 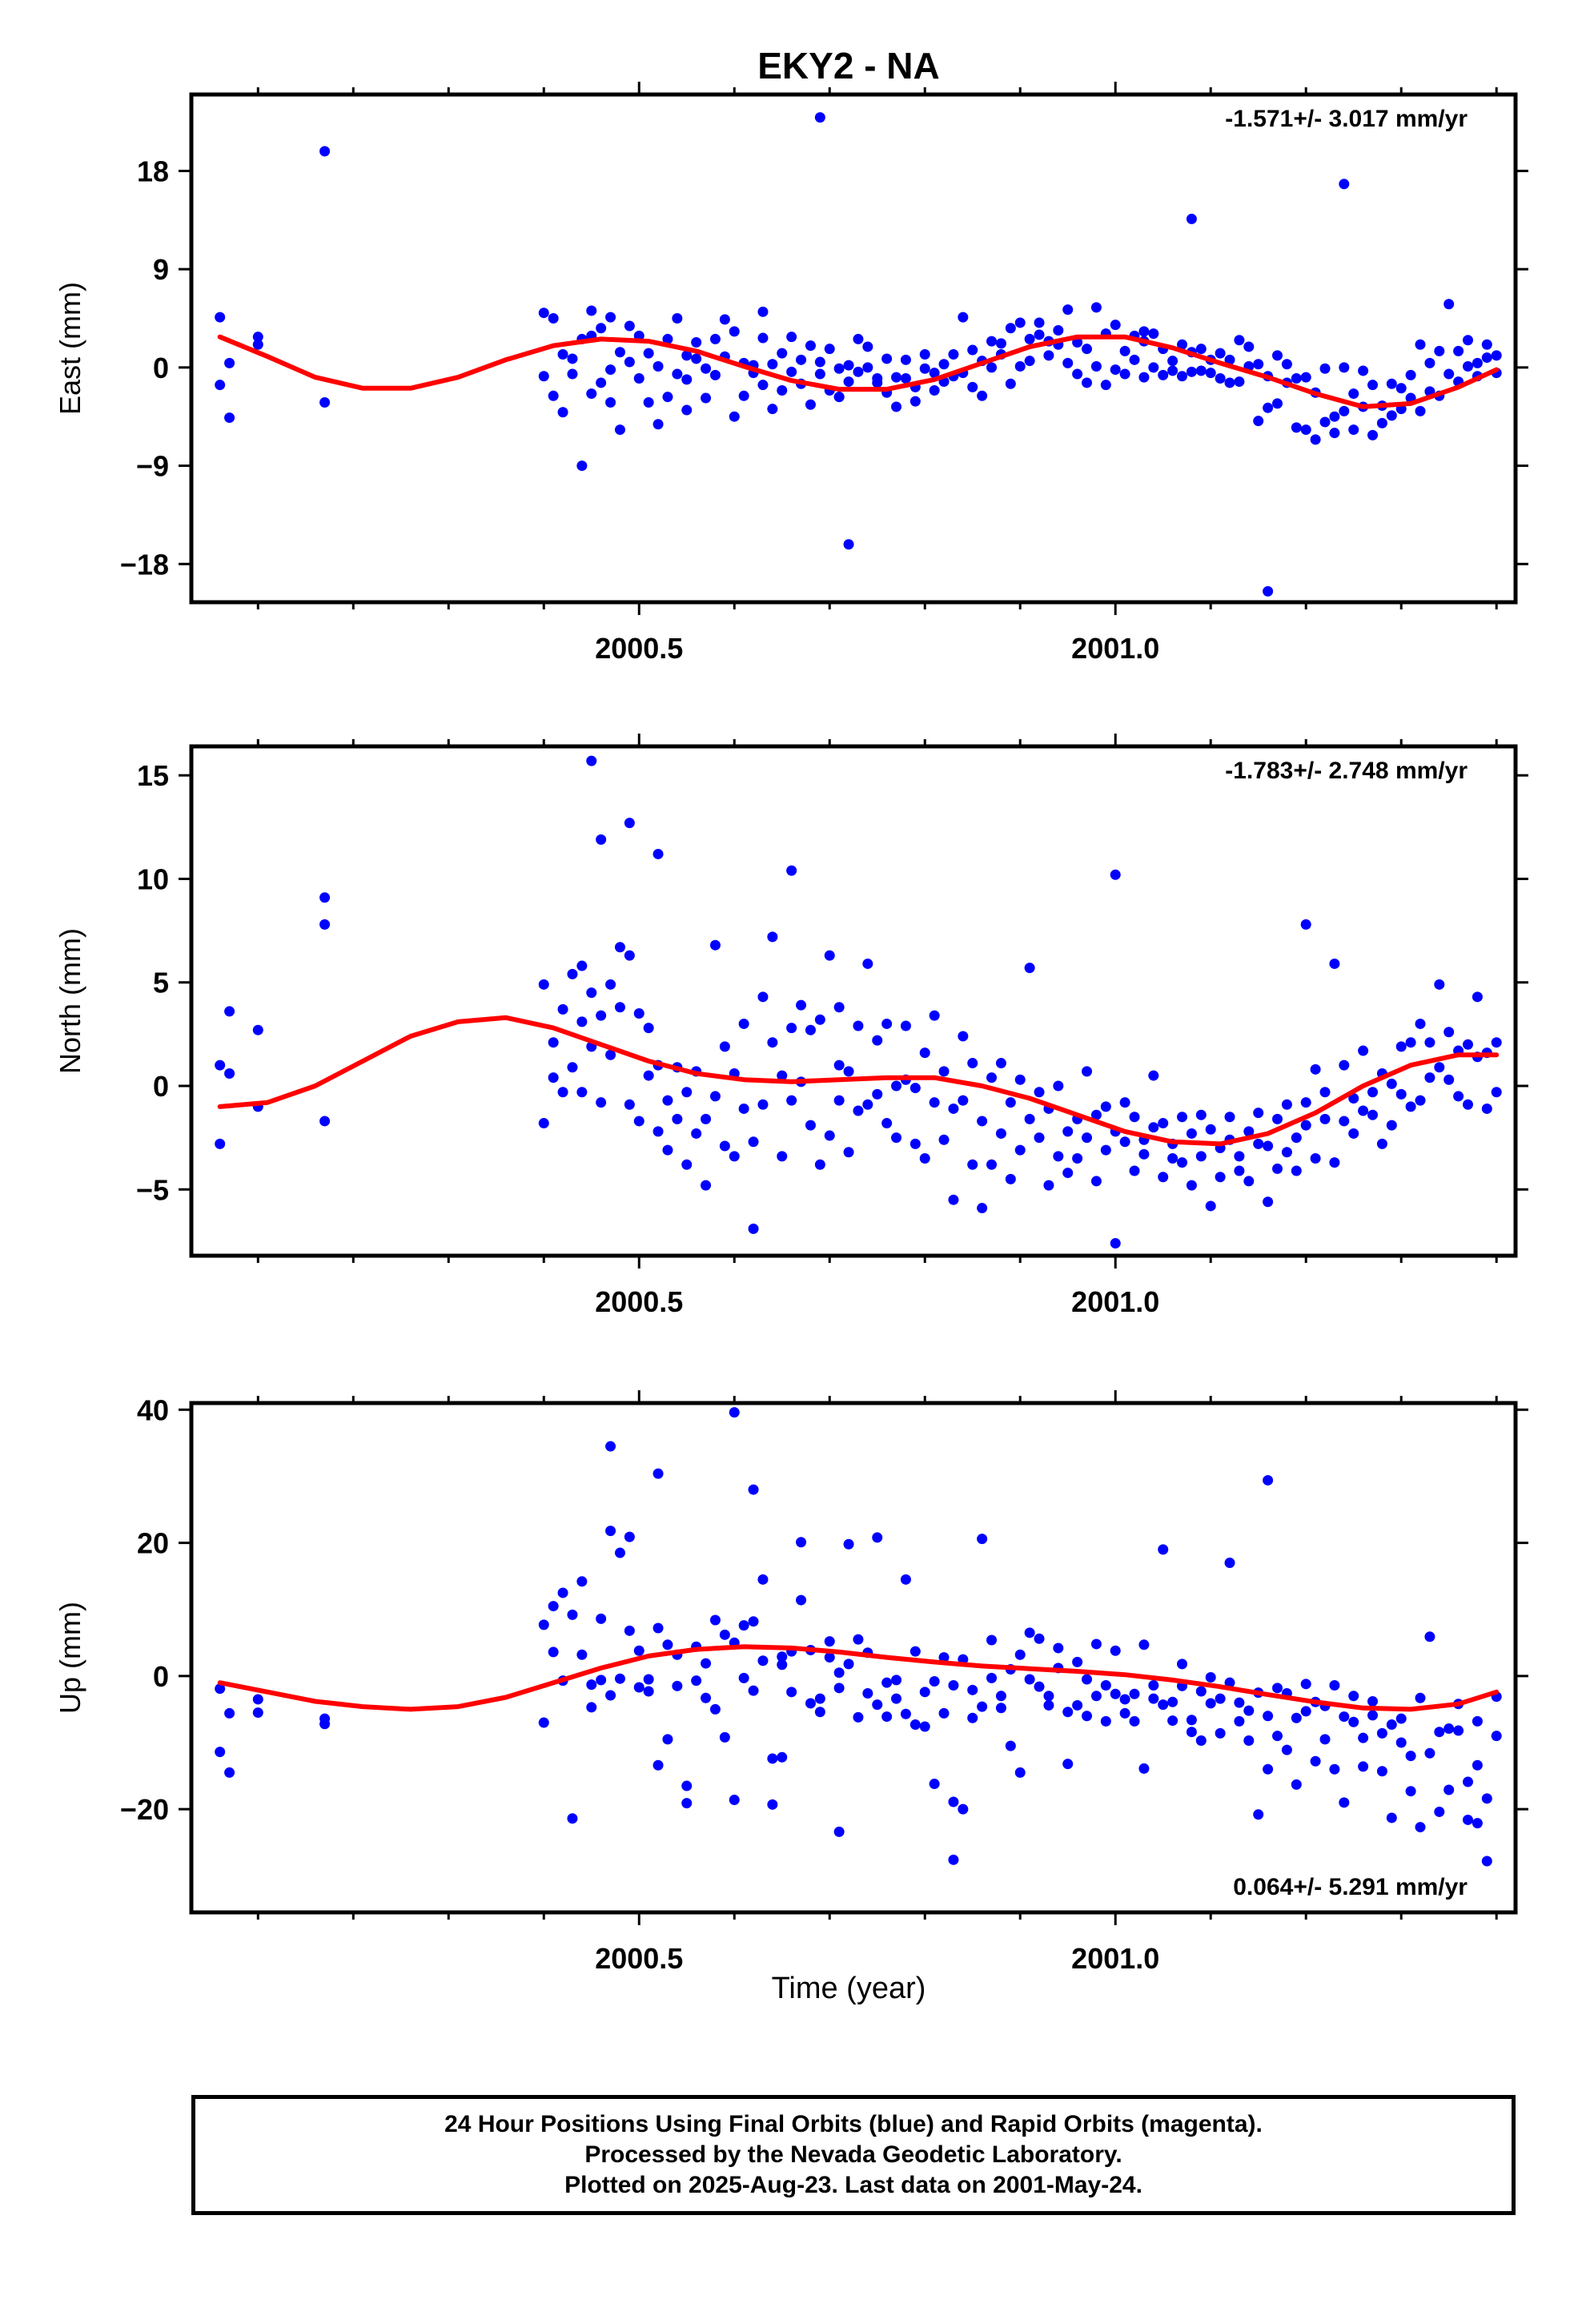 I want to click on east-x-tick-label: 2000.5, so click(x=639, y=648).